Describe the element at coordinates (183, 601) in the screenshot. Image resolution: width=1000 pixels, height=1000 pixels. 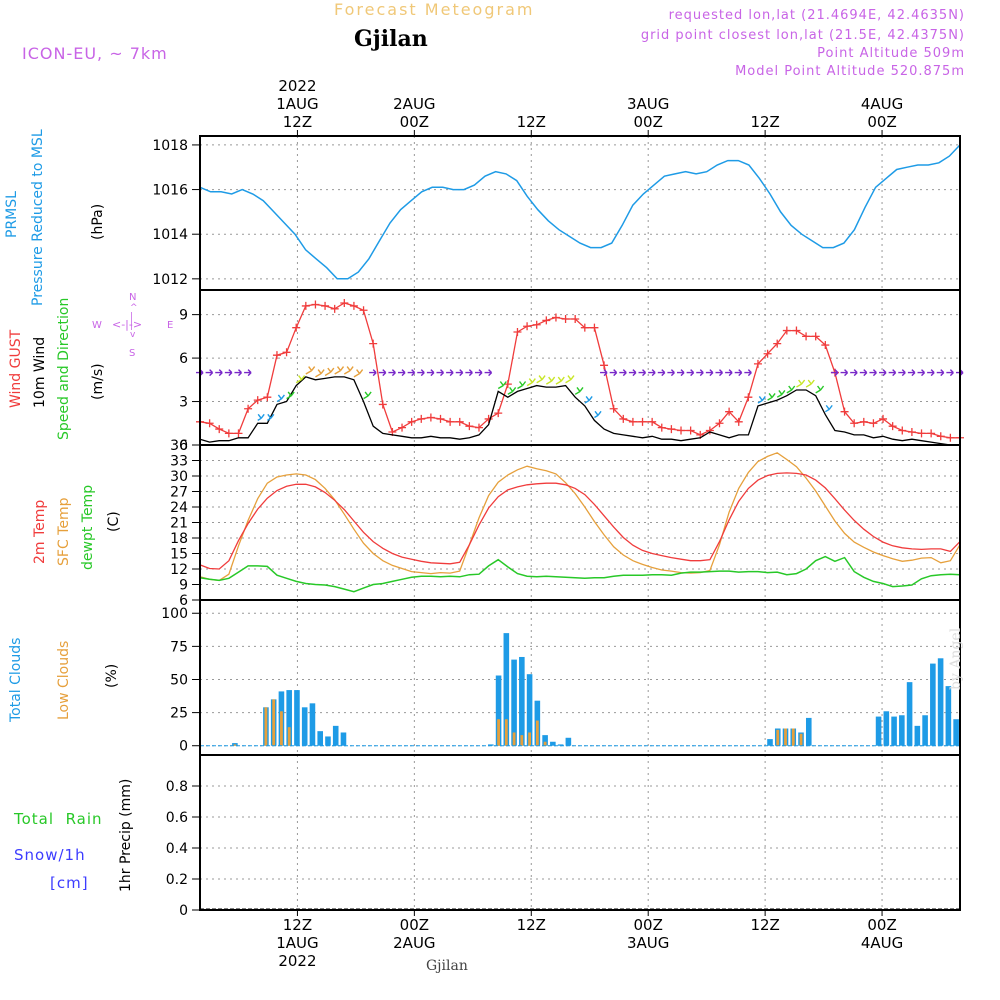
I see `y-tick-label: 6` at that location.